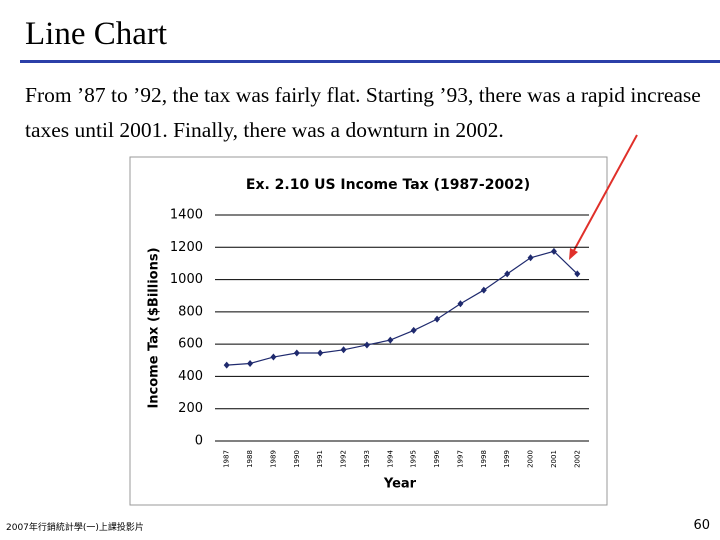  Describe the element at coordinates (190, 376) in the screenshot. I see `y-tick-label: 400` at that location.